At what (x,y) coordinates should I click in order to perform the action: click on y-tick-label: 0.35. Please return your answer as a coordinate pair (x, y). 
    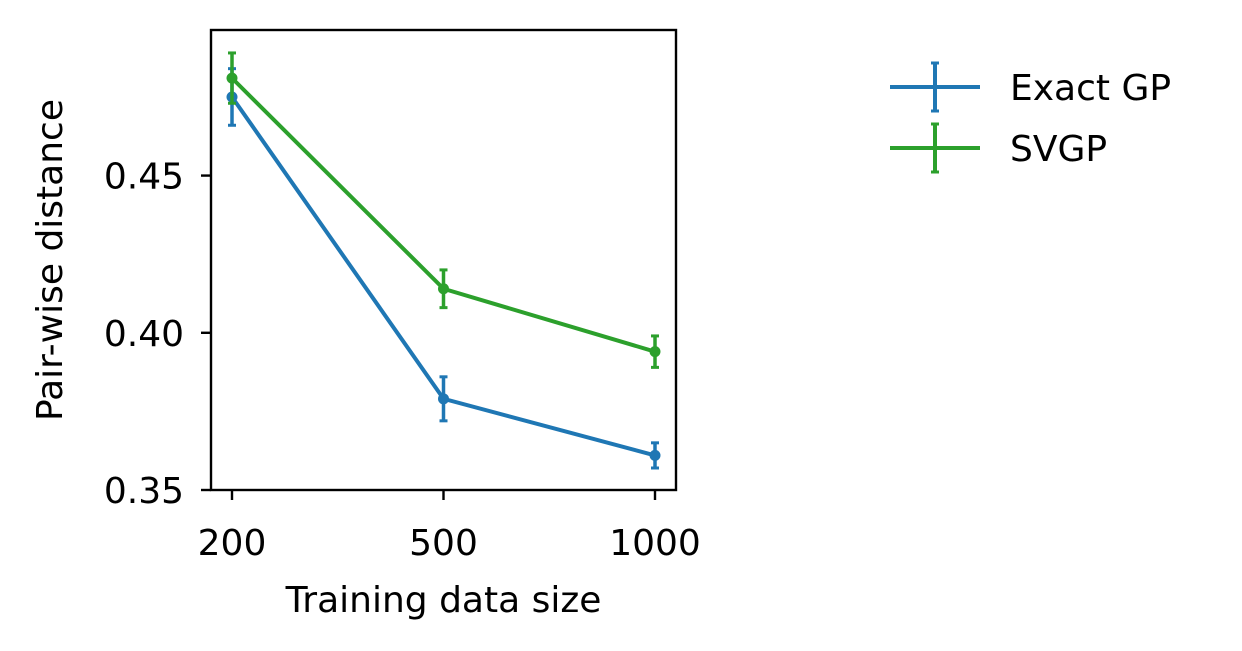
    Looking at the image, I should click on (144, 491).